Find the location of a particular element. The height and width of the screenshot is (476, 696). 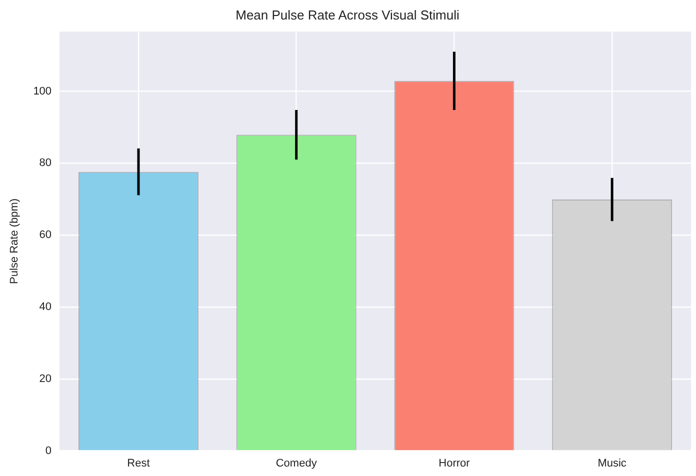

y-tick-label: 0 is located at coordinates (48, 450).